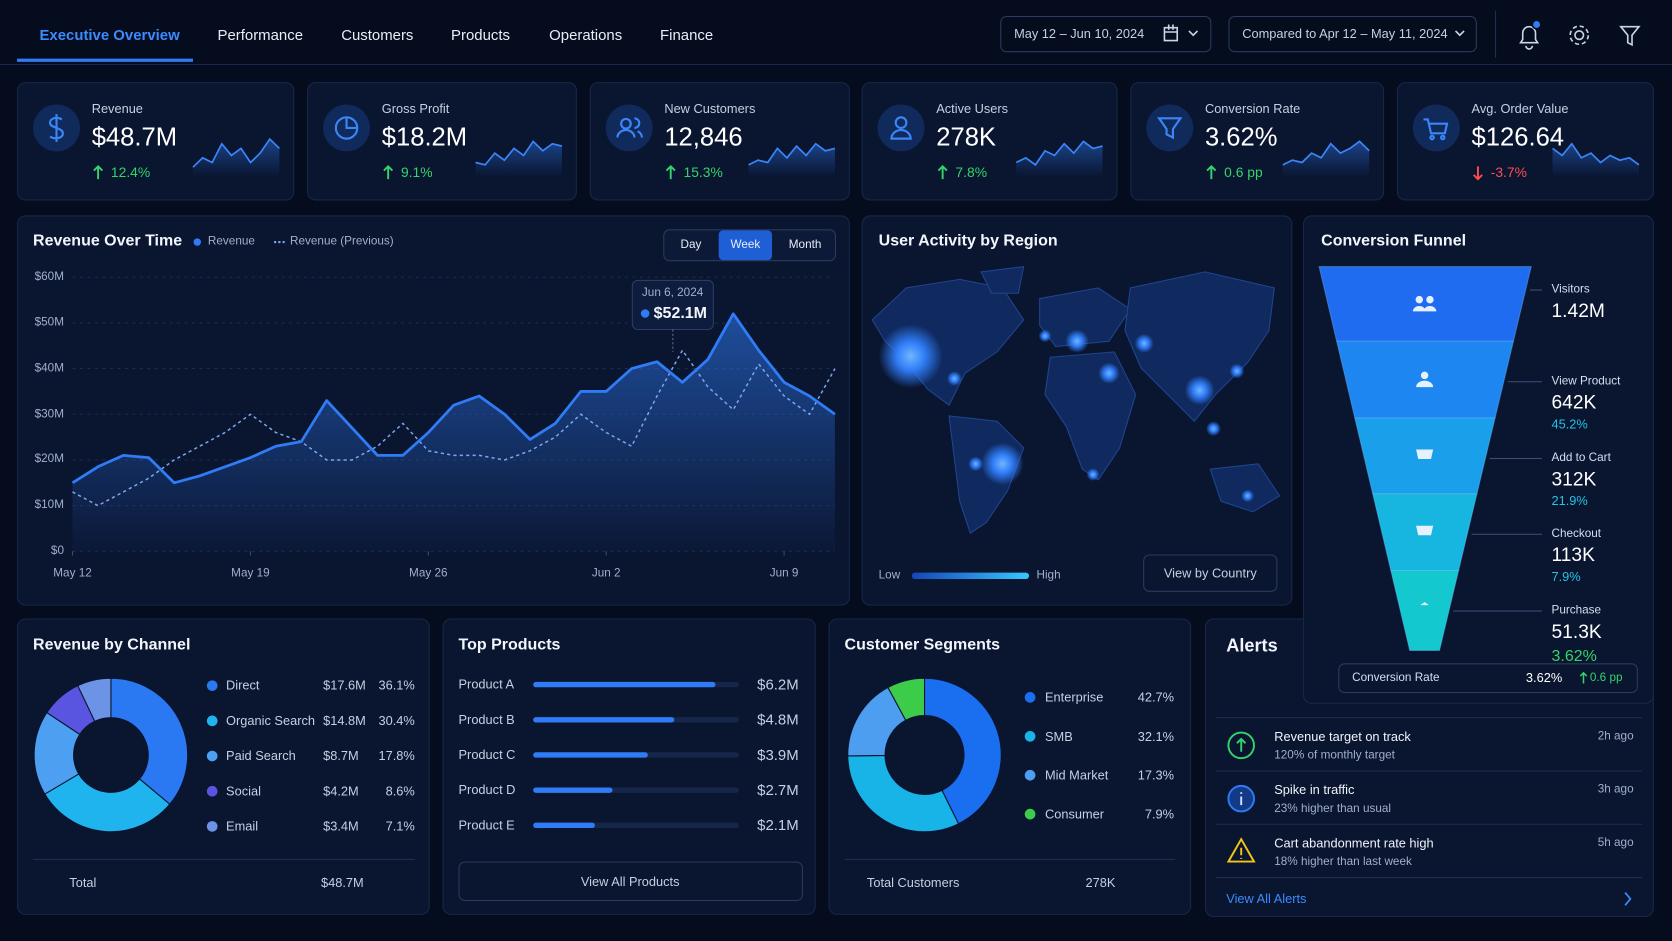  What do you see at coordinates (1266, 899) in the screenshot?
I see `alerts-link: View All Alerts` at bounding box center [1266, 899].